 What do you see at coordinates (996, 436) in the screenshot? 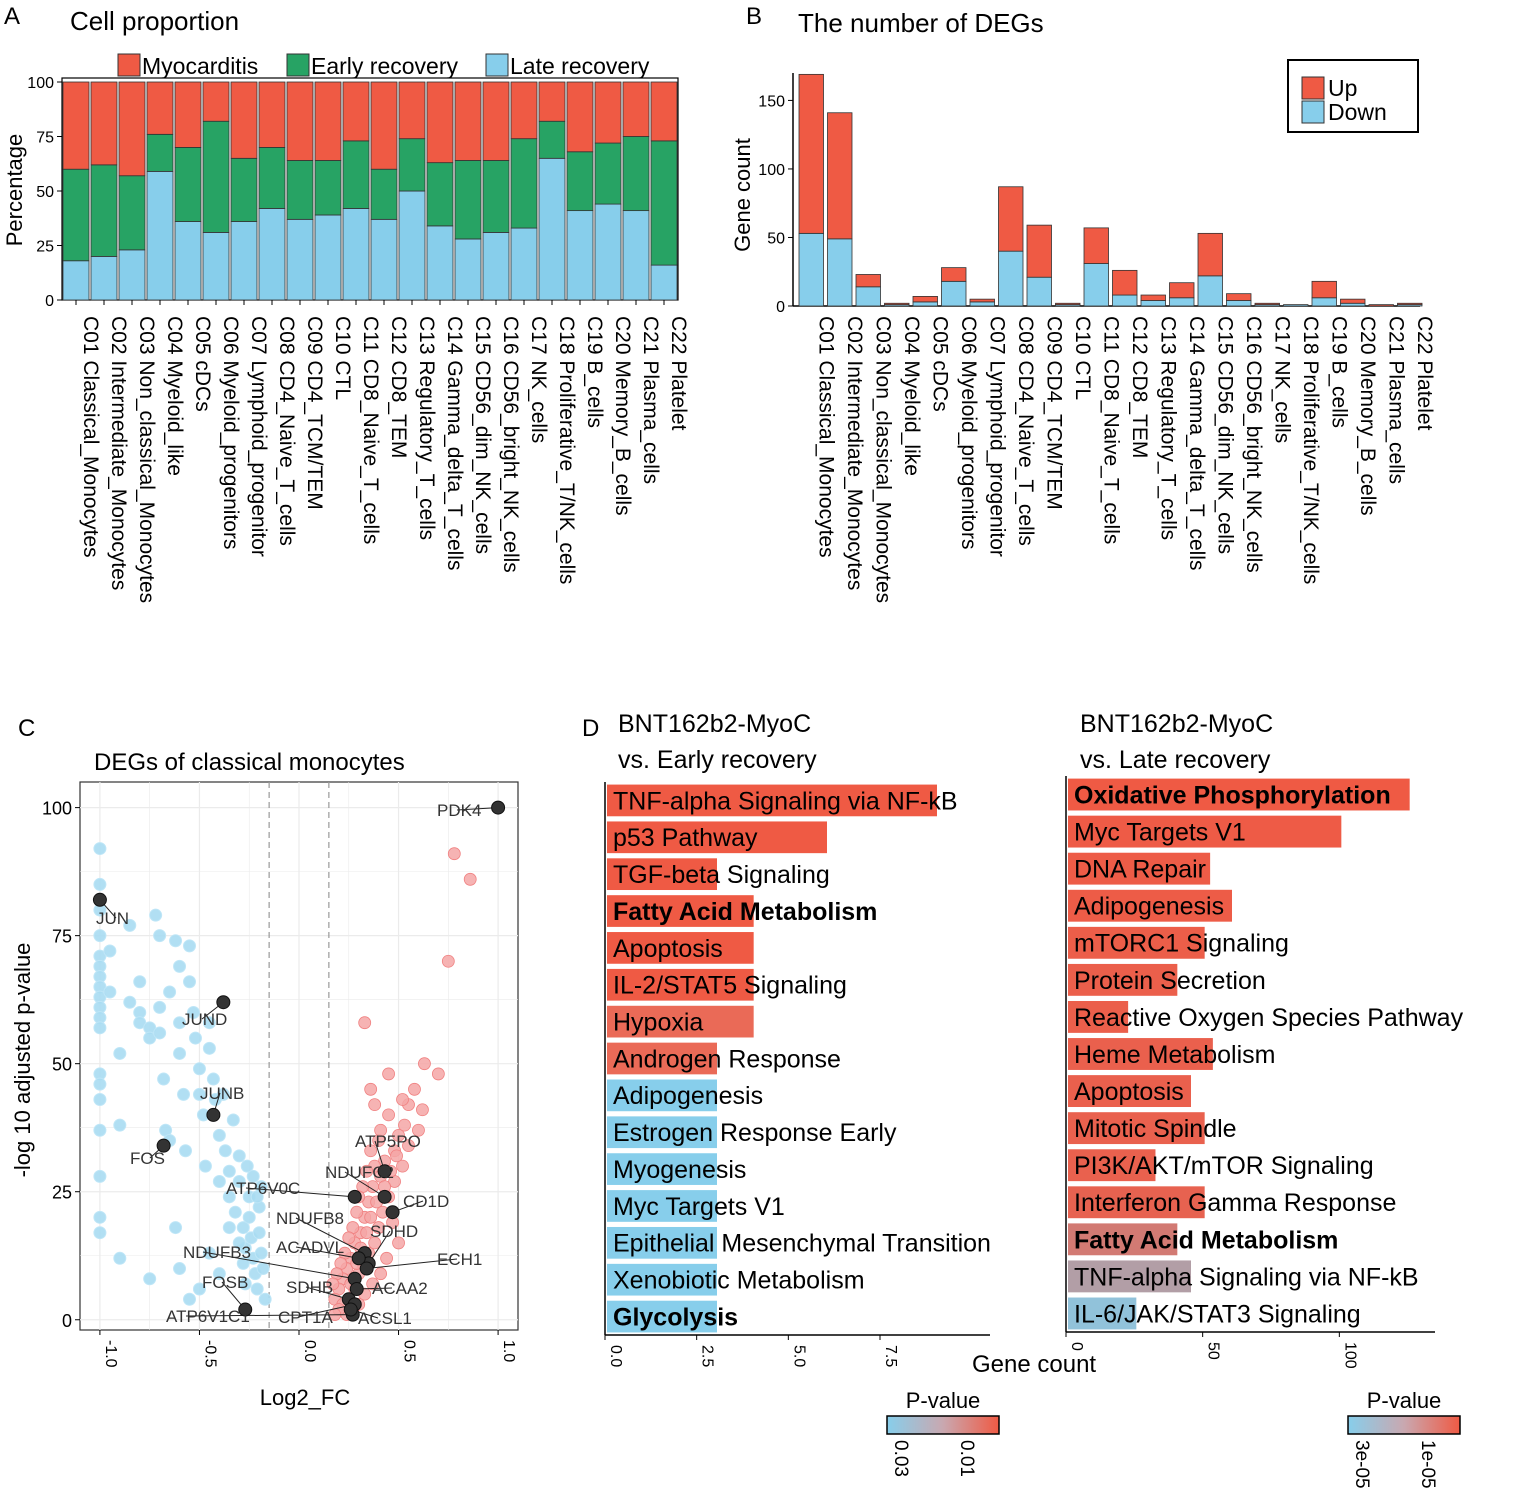
I see `b-xtick-label: C07 Lymphoid_progenitor` at bounding box center [996, 436].